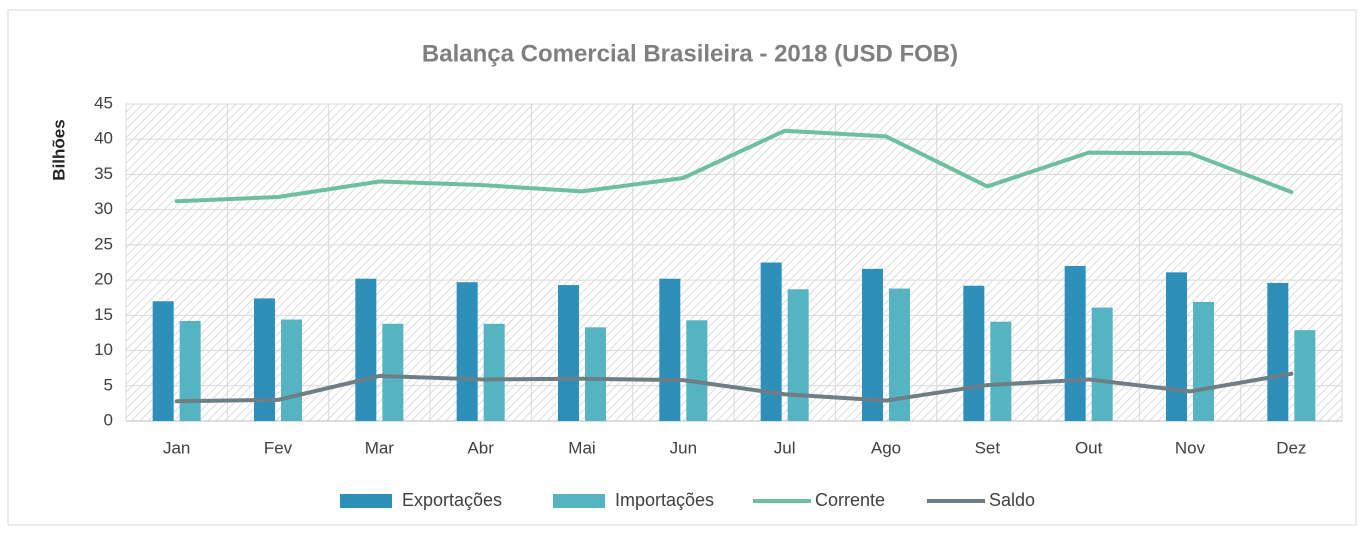 This screenshot has height=533, width=1362. What do you see at coordinates (1291, 447) in the screenshot?
I see `x-tick-label: Dez` at bounding box center [1291, 447].